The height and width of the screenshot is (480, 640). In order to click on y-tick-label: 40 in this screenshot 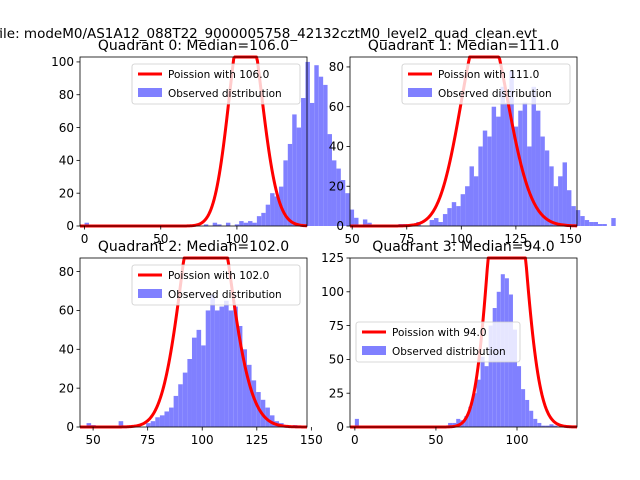, I will do `click(336, 147)`.